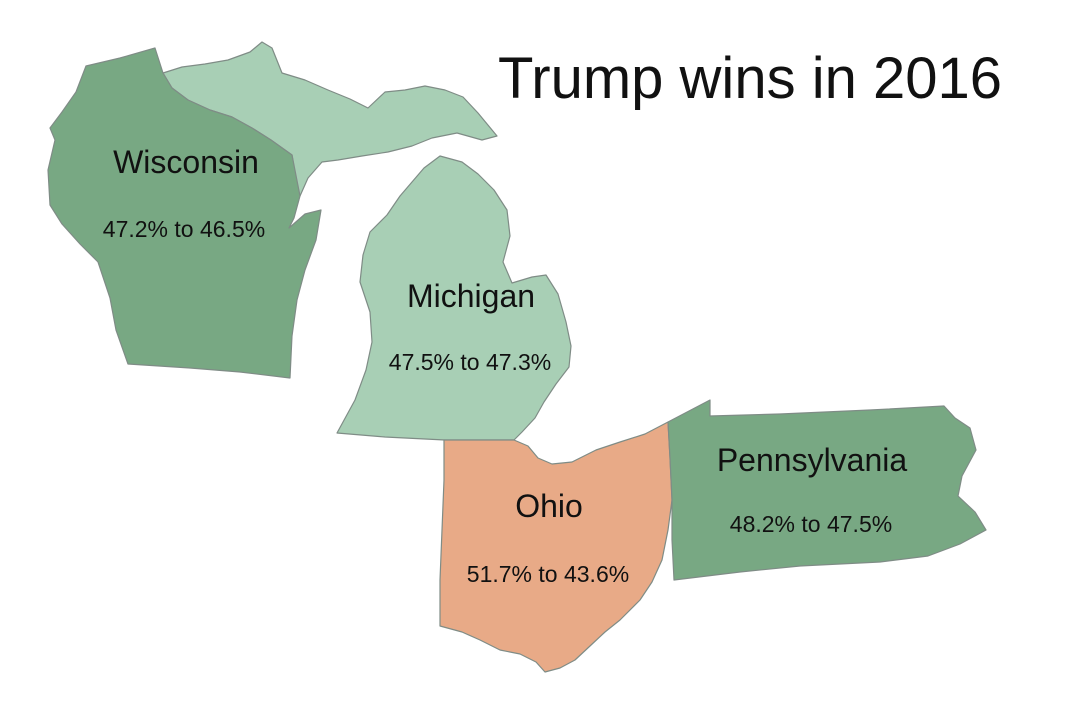 Image resolution: width=1080 pixels, height=704 pixels. What do you see at coordinates (556, 547) in the screenshot?
I see `ohio-shape` at bounding box center [556, 547].